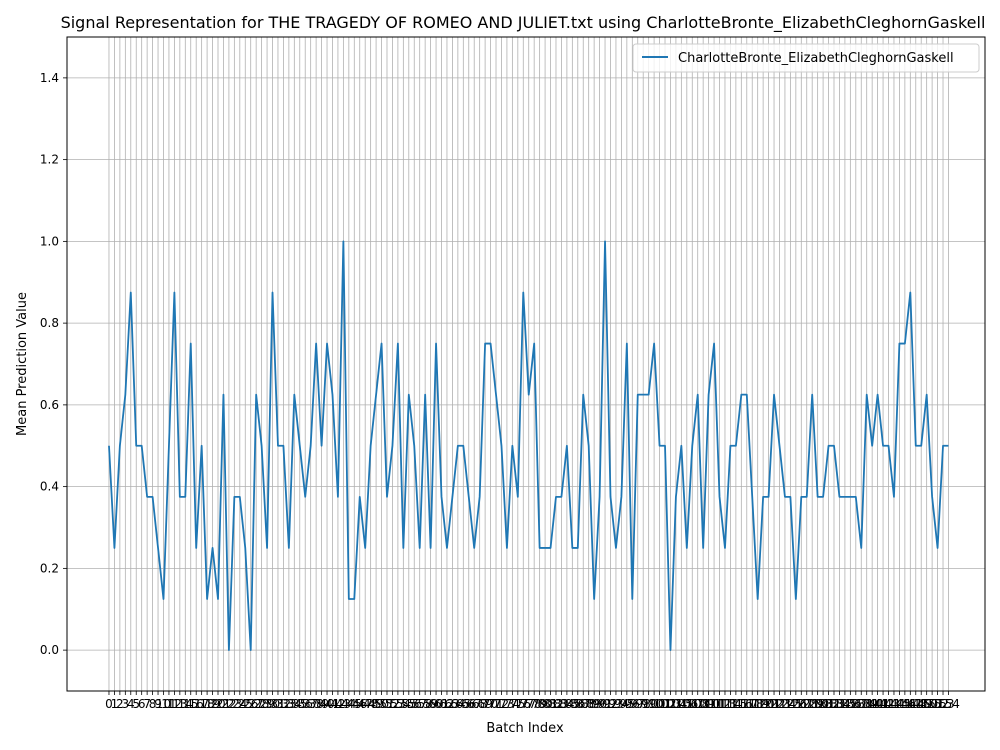  What do you see at coordinates (256, 704) in the screenshot?
I see `x-tick-label: 27` at bounding box center [256, 704].